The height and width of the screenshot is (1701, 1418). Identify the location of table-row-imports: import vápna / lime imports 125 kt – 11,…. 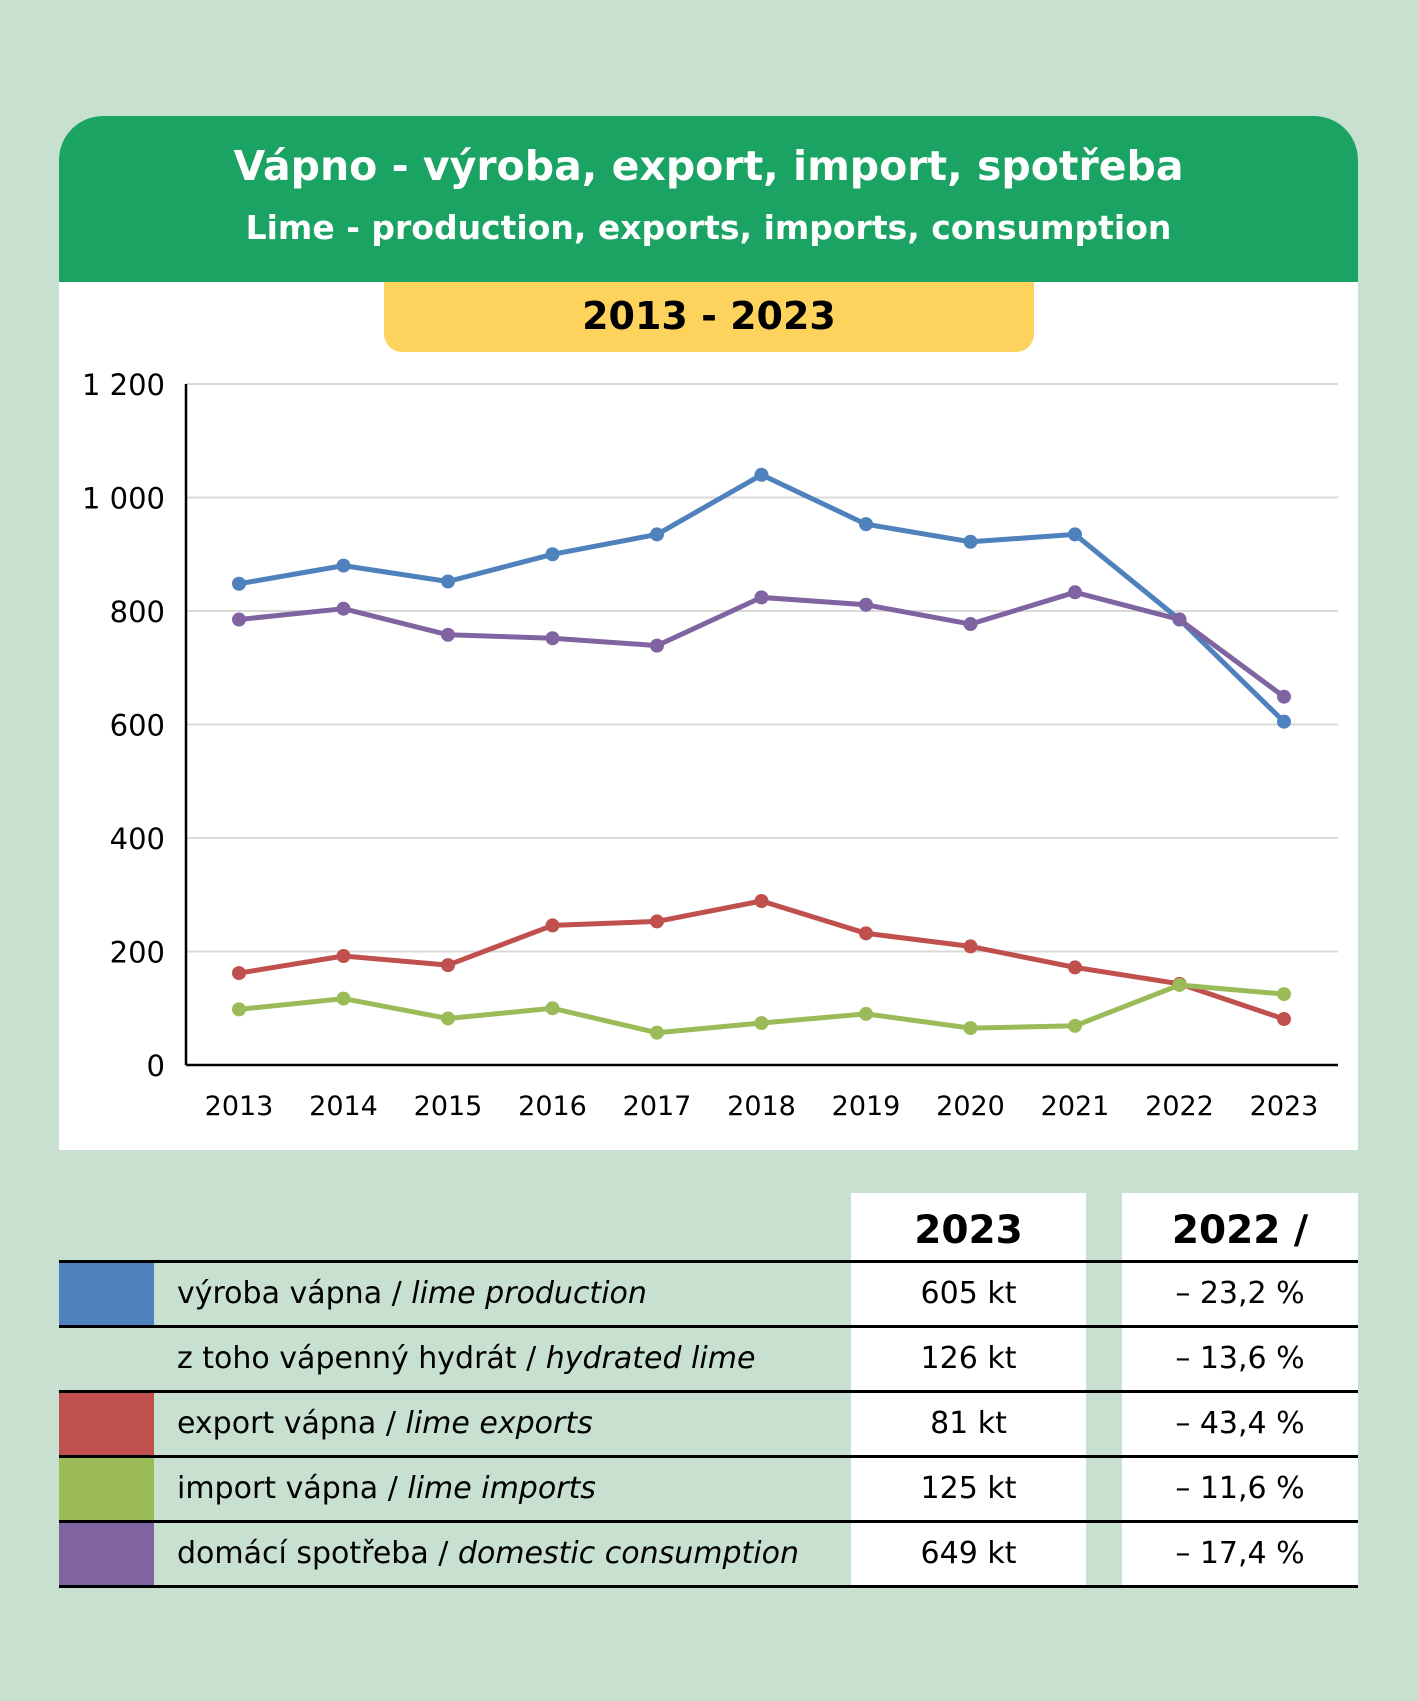
(708, 1487).